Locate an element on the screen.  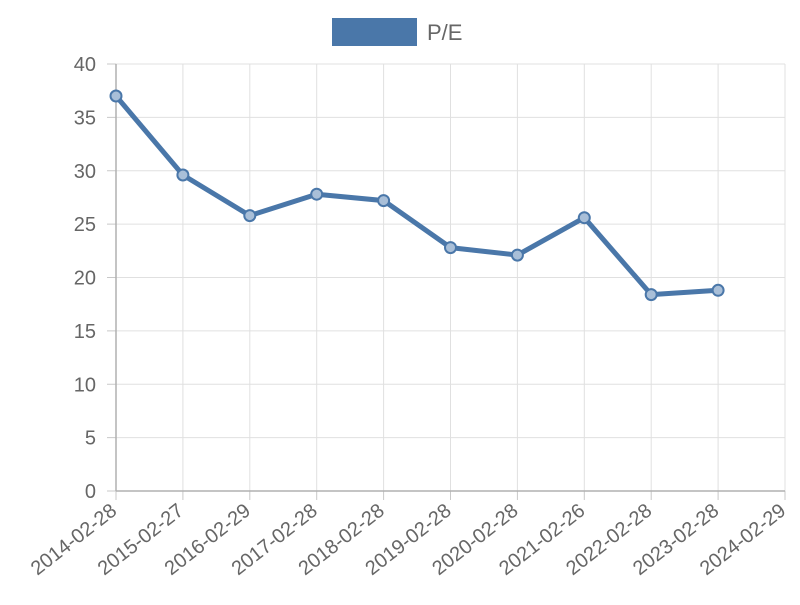
legend: P/E is located at coordinates (397, 32).